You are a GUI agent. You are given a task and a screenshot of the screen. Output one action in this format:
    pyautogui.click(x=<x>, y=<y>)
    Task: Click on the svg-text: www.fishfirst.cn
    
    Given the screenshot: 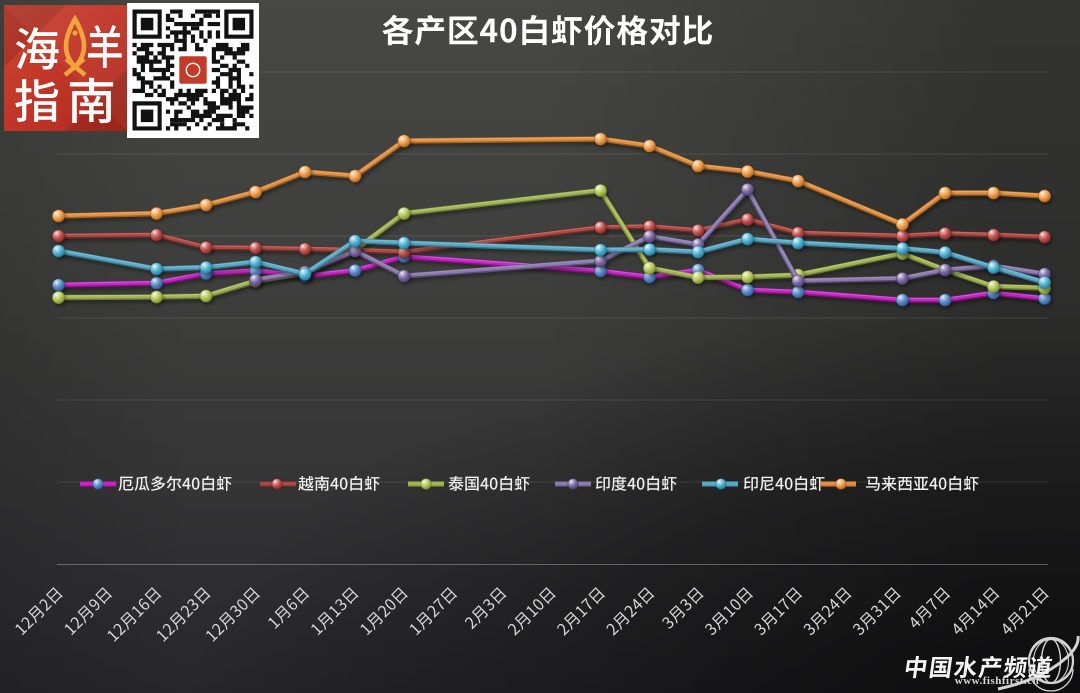 What is the action you would take?
    pyautogui.click(x=997, y=681)
    